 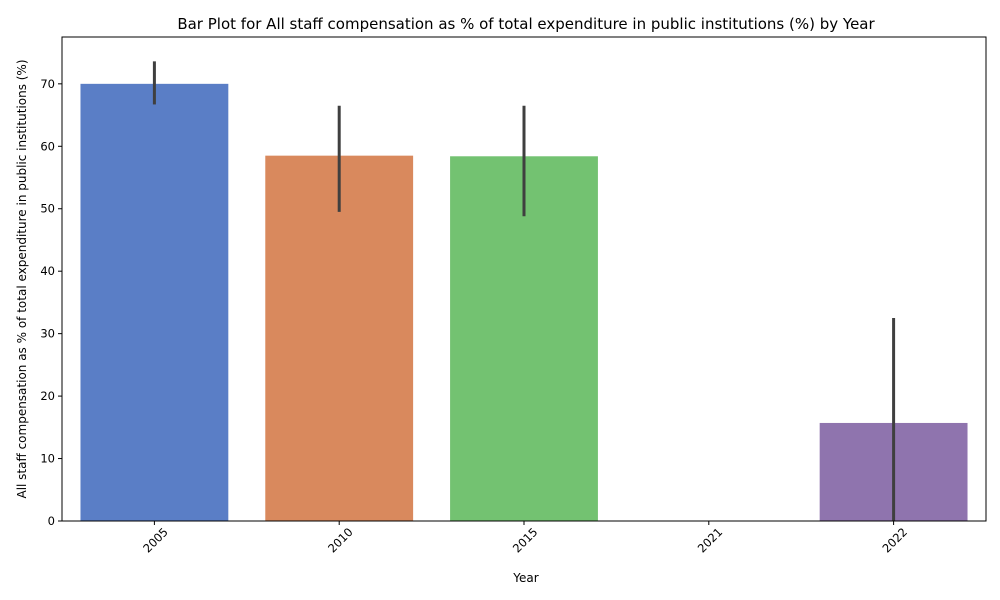 What do you see at coordinates (154, 302) in the screenshot?
I see `bar-2005` at bounding box center [154, 302].